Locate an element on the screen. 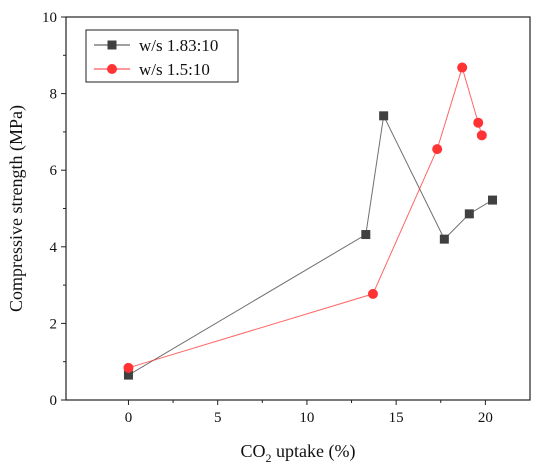  legend: w/s 1.83:10 w/s 1.5:10 is located at coordinates (162, 56).